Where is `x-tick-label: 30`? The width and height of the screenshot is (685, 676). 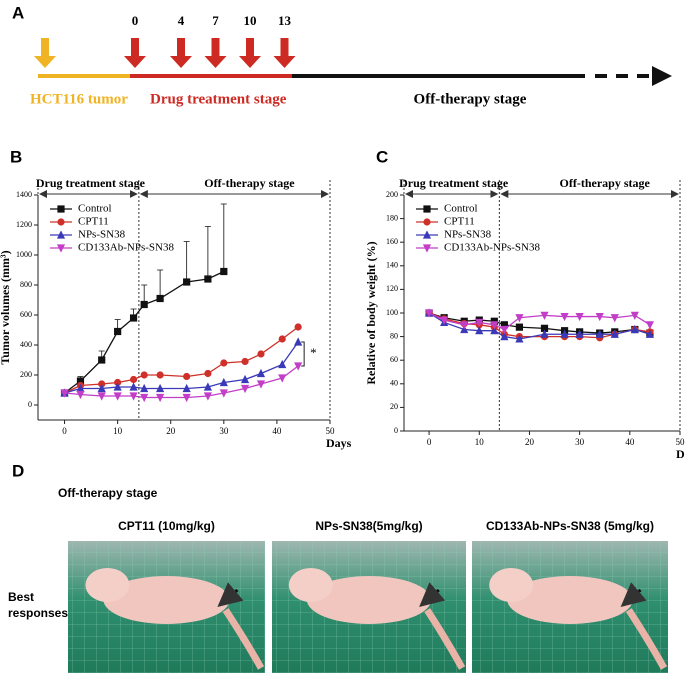
x-tick-label: 30 is located at coordinates (580, 442).